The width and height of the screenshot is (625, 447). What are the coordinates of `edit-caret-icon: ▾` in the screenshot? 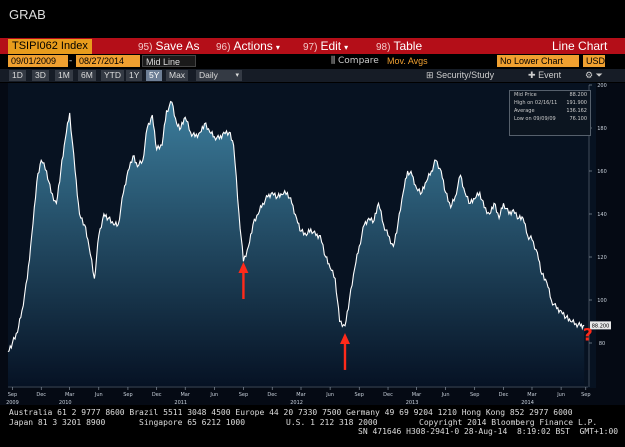 It's located at (346, 47).